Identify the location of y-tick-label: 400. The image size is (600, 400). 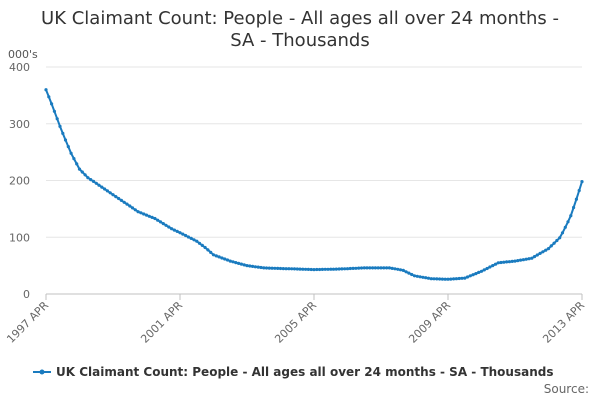
(19, 67).